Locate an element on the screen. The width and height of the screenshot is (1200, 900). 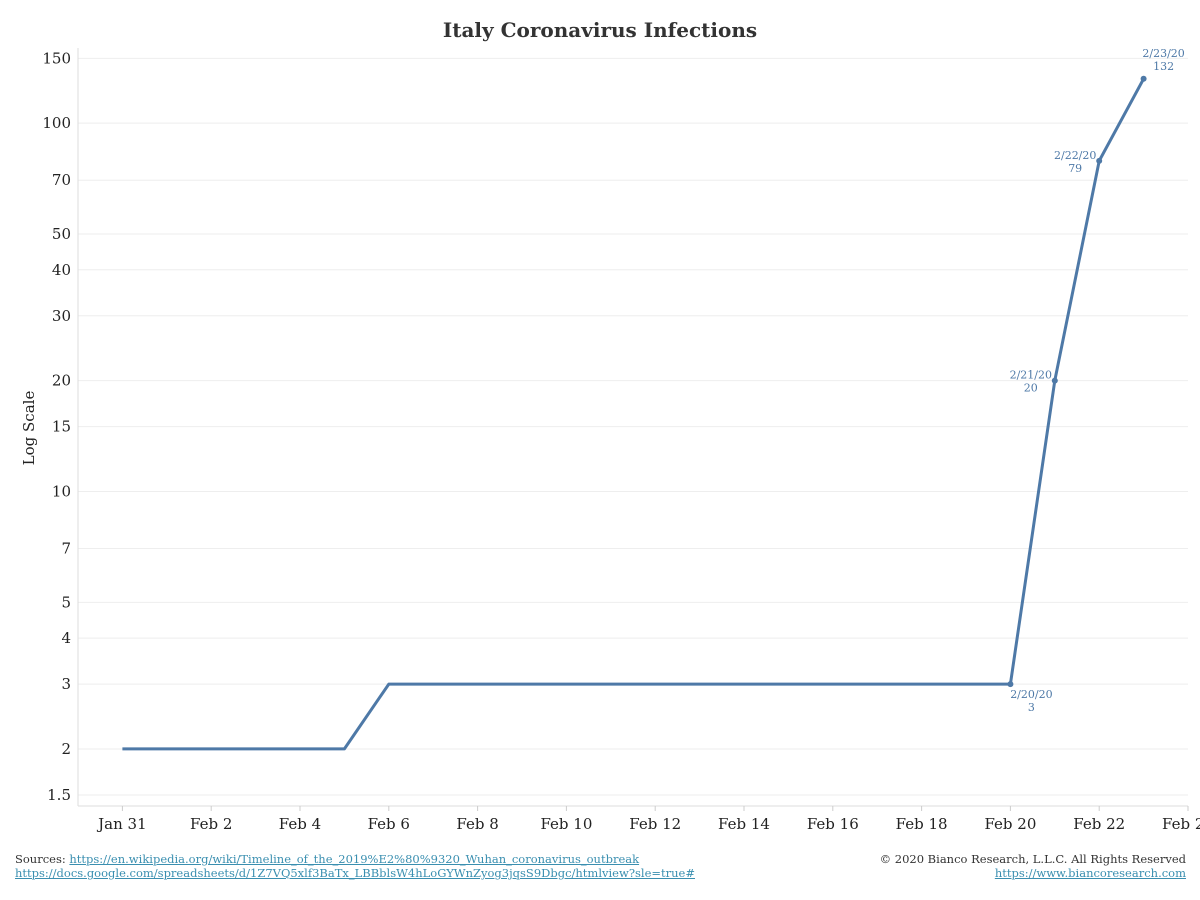
y-tick-label: 40 is located at coordinates (61, 270).